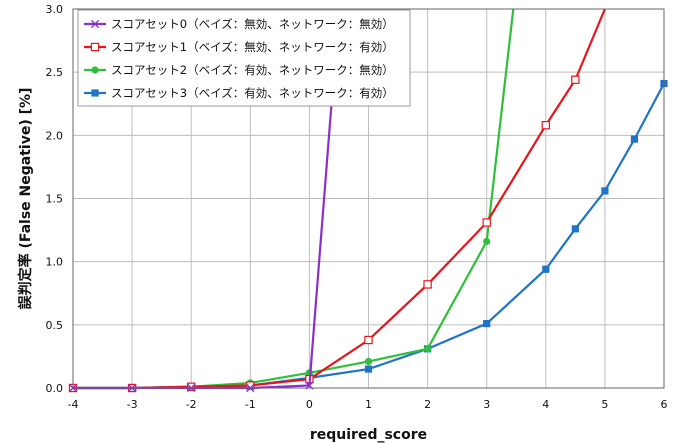 Image resolution: width=677 pixels, height=444 pixels. I want to click on legend-item: スコアセット0（ベイズ：無効、ネットワーク：無効）, so click(239, 24).